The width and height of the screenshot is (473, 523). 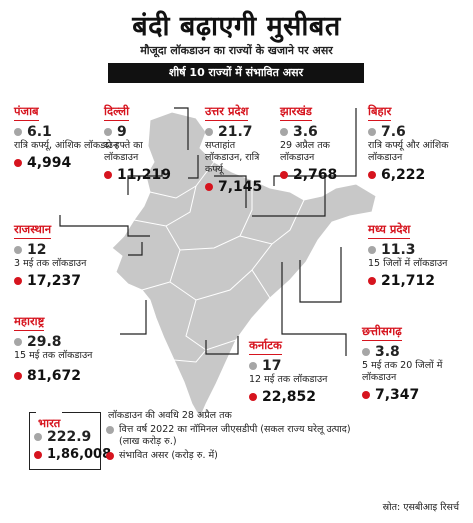 I want to click on state-card-karnataka: कर्नाटक 17 12 मई तक लॉकडाउन 22,852, so click(x=306, y=369).